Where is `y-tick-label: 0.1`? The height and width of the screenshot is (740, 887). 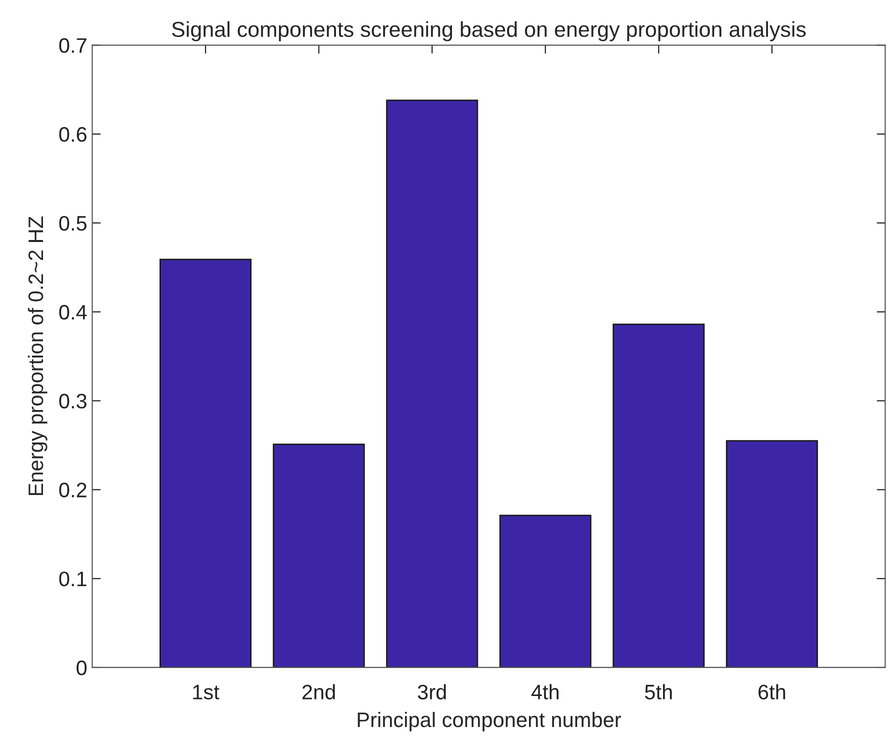
y-tick-label: 0.1 is located at coordinates (72, 579).